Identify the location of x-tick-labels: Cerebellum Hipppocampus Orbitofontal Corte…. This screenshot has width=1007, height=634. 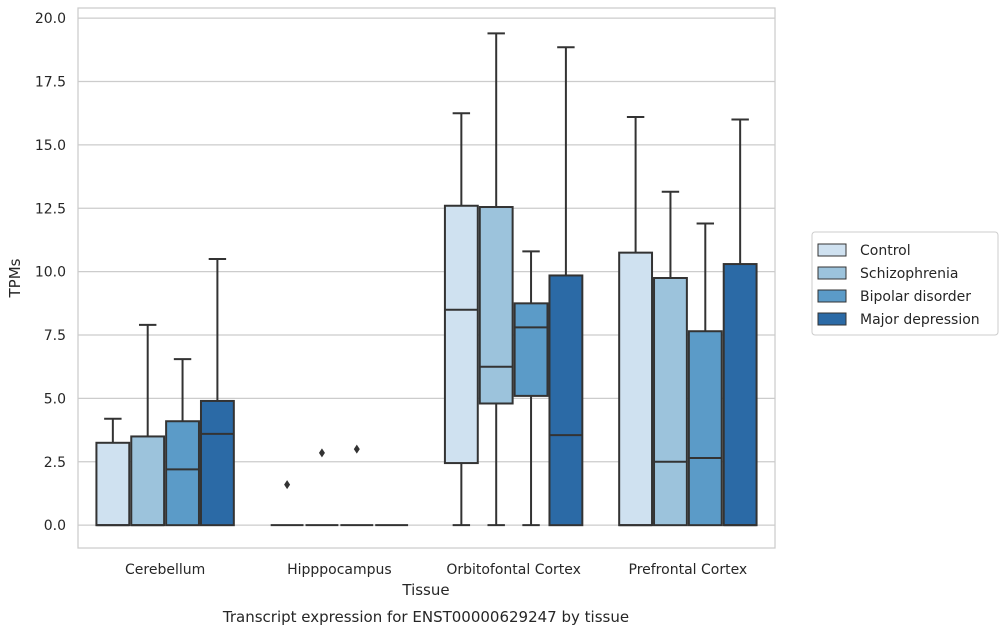
(436, 570).